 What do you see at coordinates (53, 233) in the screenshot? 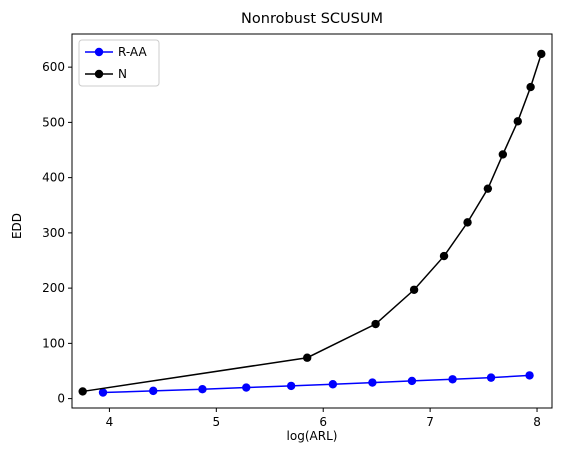
I see `y-tick-label: 300` at bounding box center [53, 233].